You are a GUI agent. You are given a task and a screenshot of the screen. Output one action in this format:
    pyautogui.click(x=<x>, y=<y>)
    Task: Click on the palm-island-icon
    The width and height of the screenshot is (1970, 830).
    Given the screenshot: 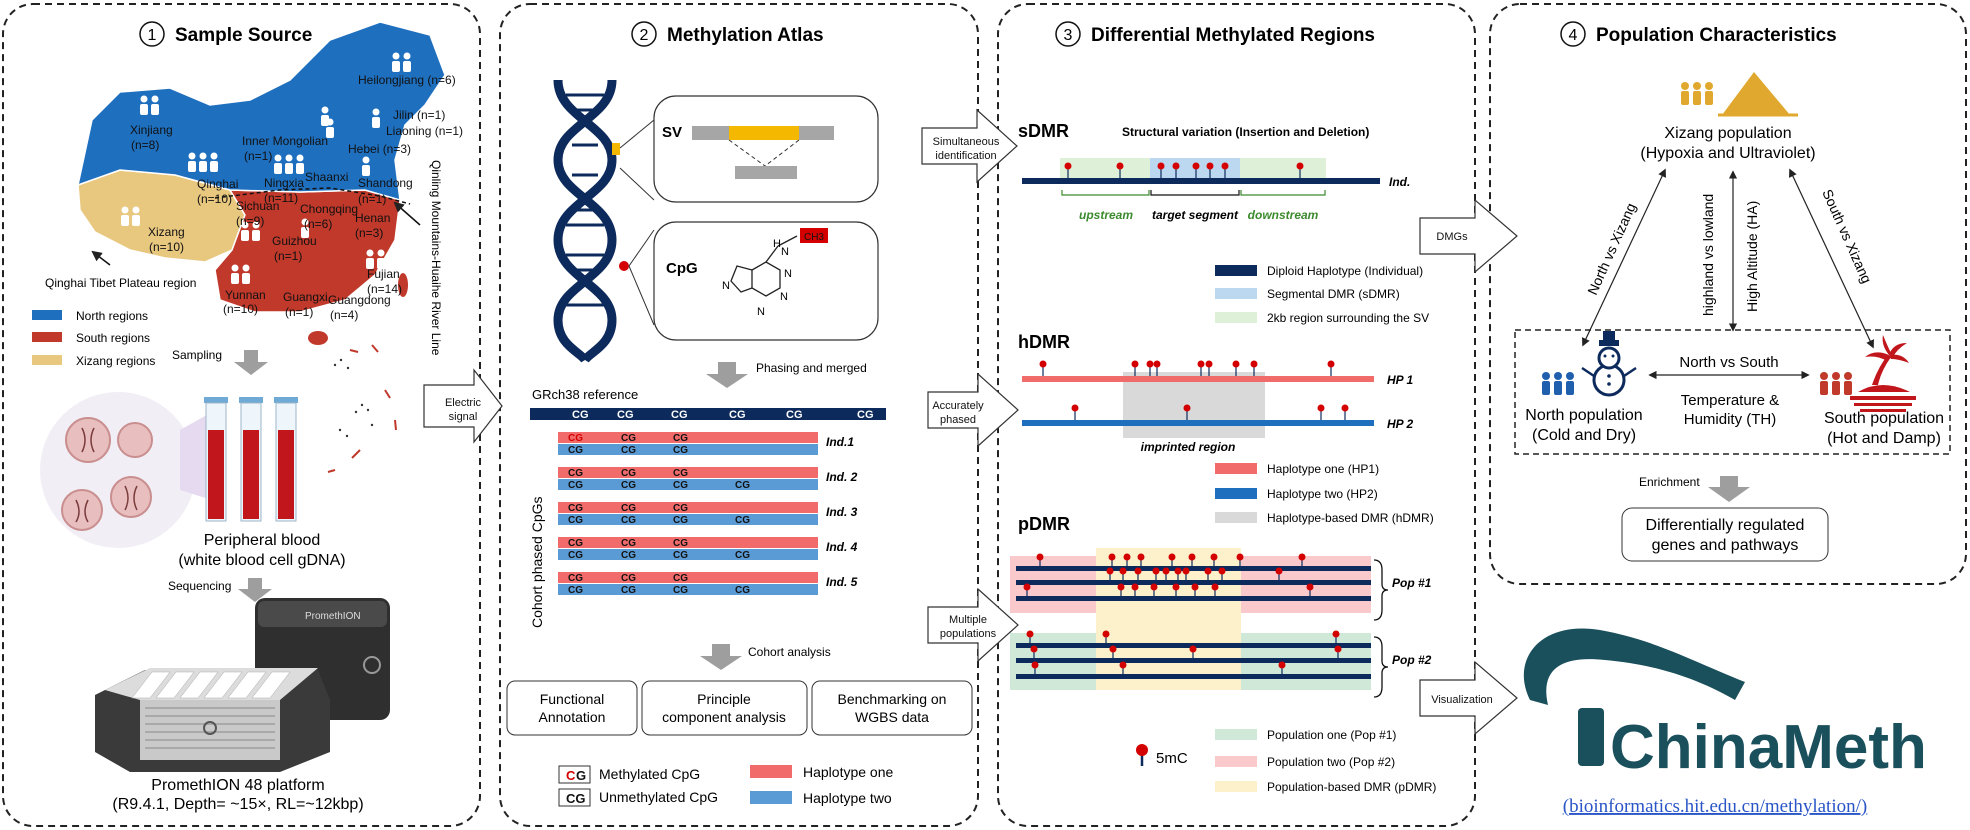 What is the action you would take?
    pyautogui.click(x=1883, y=373)
    